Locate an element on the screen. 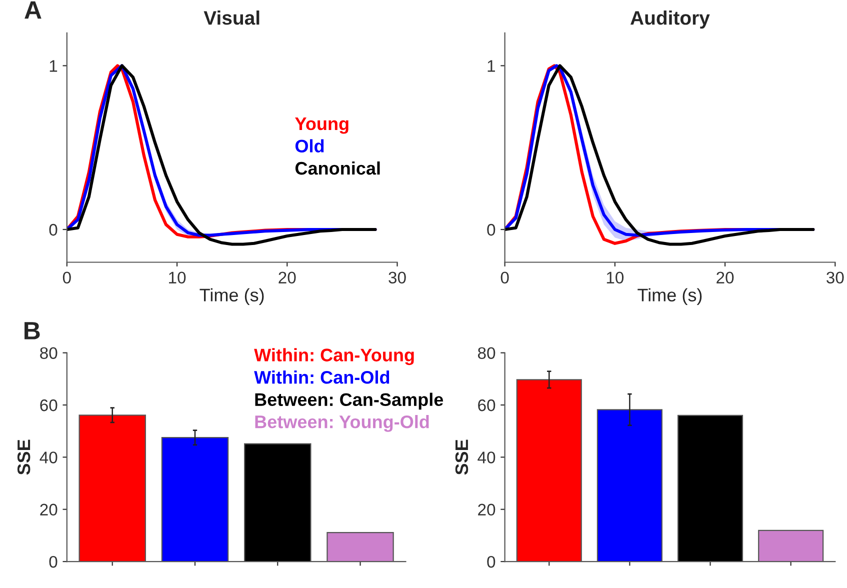  chart-title: Auditory is located at coordinates (670, 19).